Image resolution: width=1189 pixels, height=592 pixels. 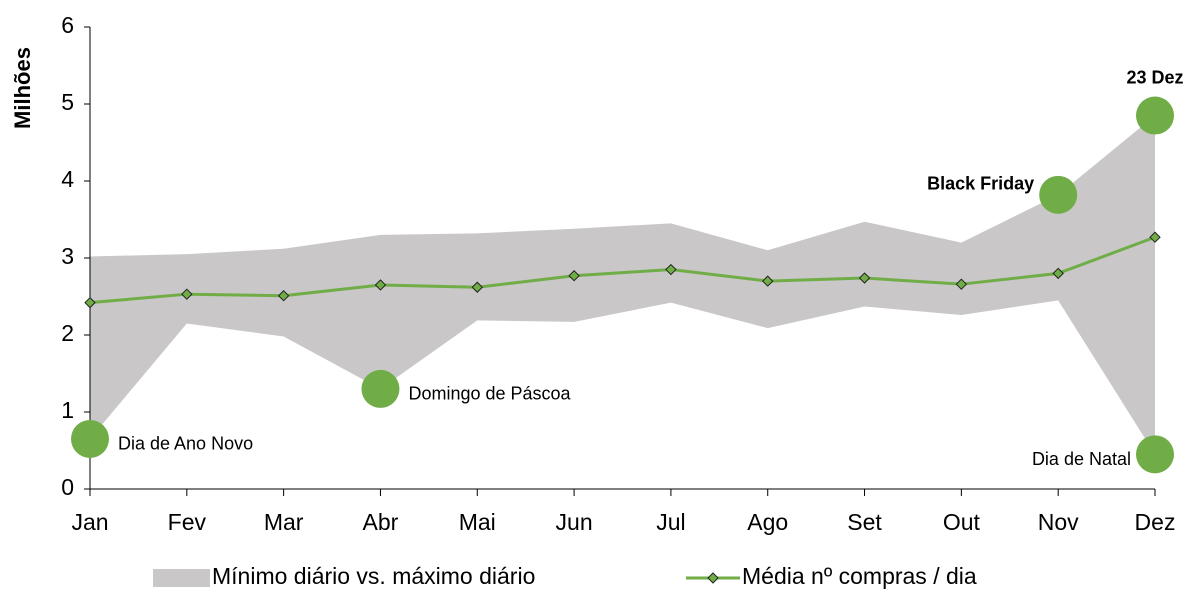 I want to click on y-tick-label: 1, so click(x=67, y=410).